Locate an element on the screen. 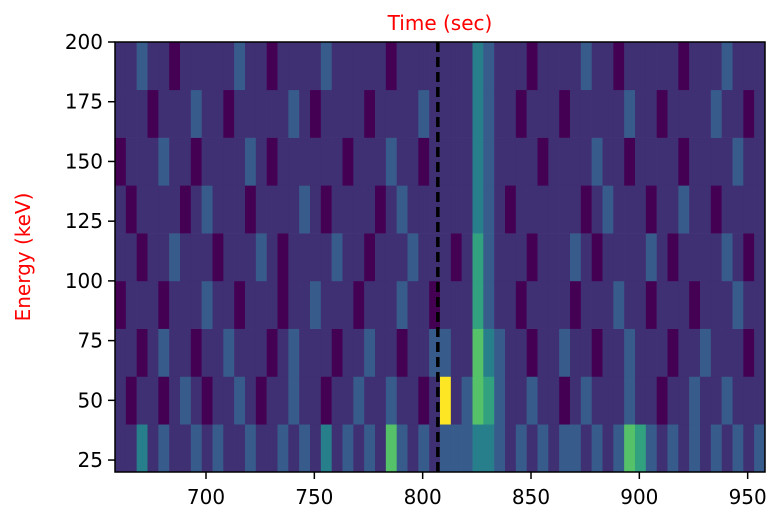 The image size is (774, 514). x-tick-label: 800 is located at coordinates (423, 497).